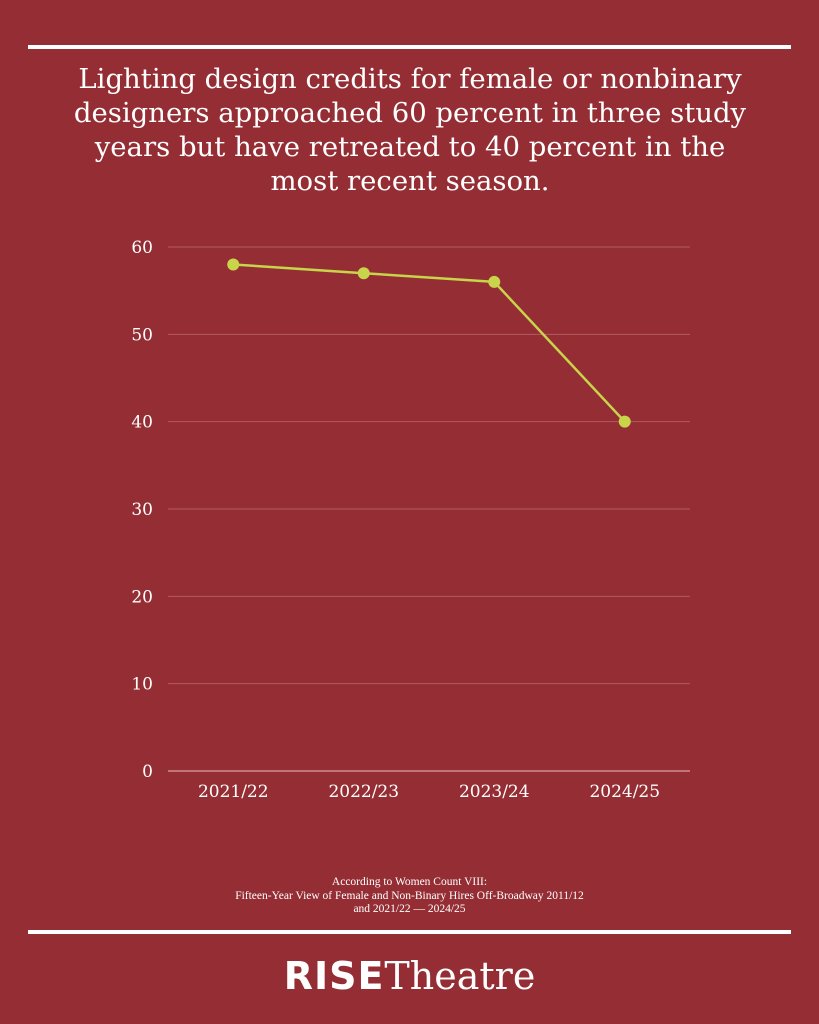 This screenshot has height=1024, width=819. What do you see at coordinates (460, 976) in the screenshot?
I see `logo-light-text: Theatre` at bounding box center [460, 976].